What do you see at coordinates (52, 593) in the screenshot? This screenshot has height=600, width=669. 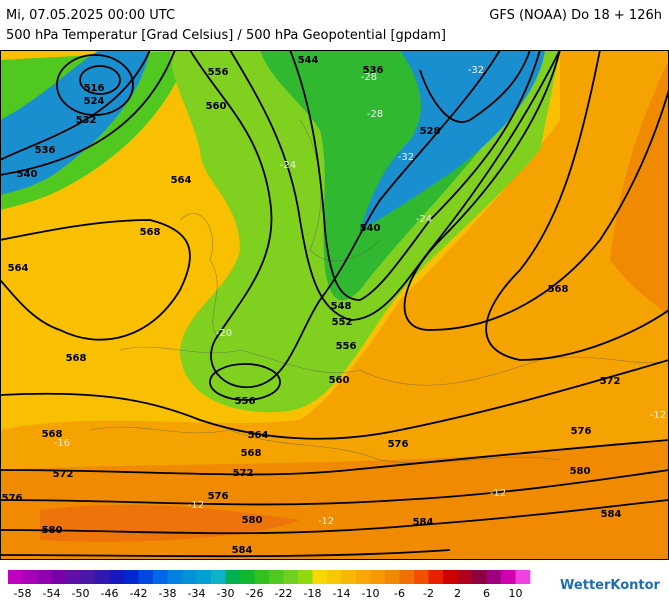 I see `legend-tick-label: -54` at bounding box center [52, 593].